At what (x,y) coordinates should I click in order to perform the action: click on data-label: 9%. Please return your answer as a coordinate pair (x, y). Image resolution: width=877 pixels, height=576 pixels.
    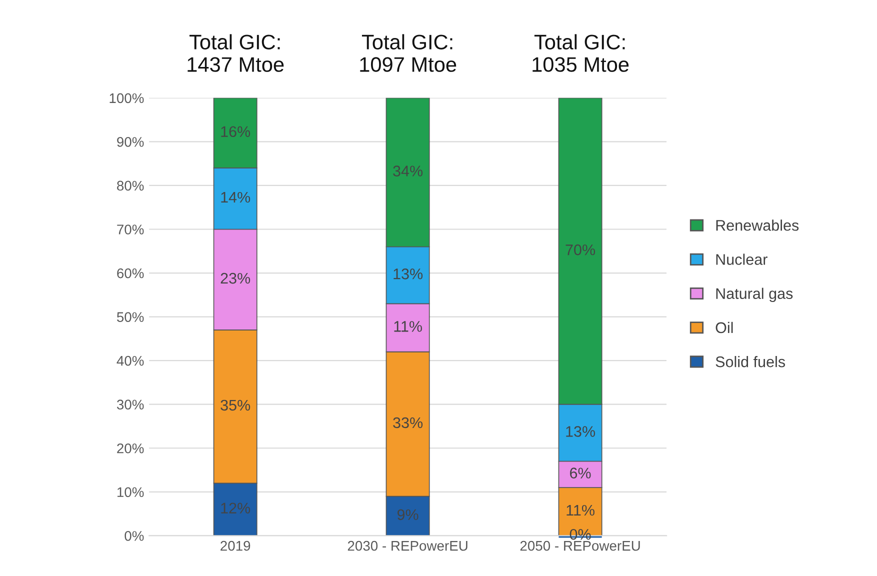
    Looking at the image, I should click on (407, 514).